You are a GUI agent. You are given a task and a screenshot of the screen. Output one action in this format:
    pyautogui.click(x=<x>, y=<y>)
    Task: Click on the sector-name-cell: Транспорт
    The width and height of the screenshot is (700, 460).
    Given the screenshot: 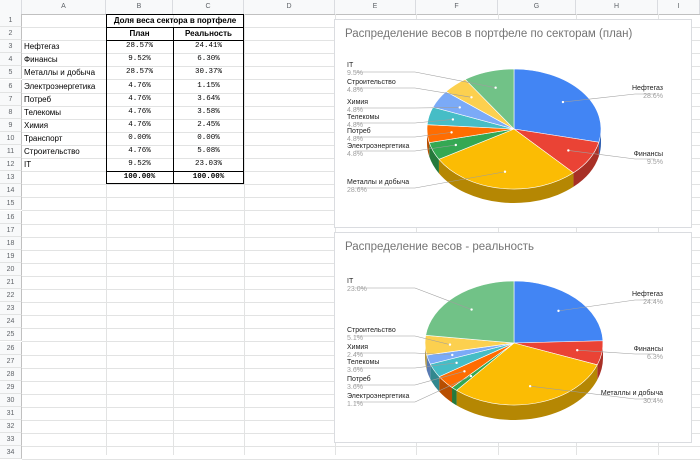 What is the action you would take?
    pyautogui.click(x=43, y=138)
    